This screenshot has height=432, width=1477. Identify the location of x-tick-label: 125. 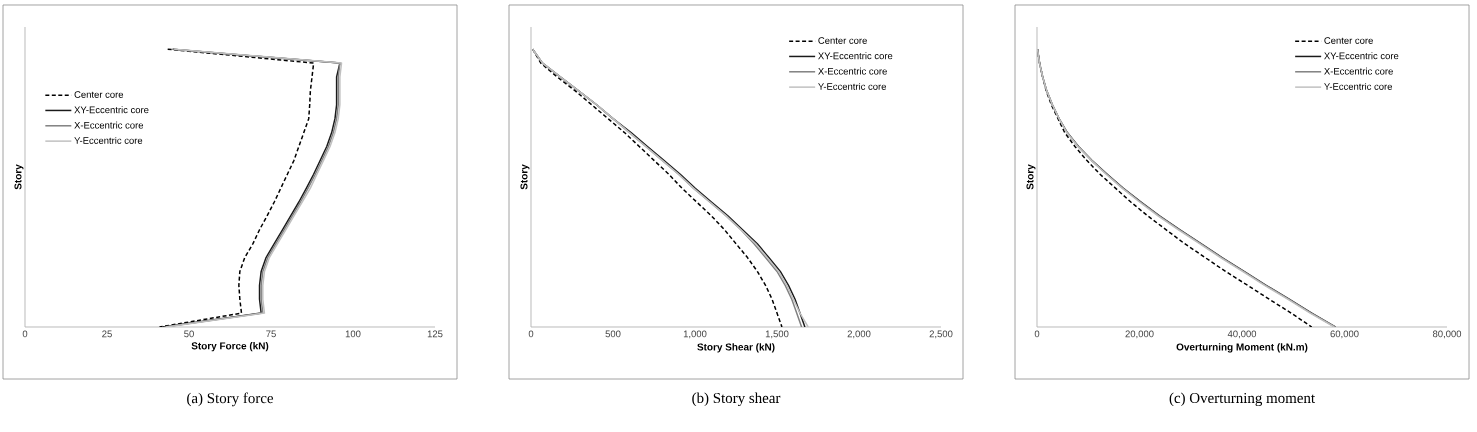
(435, 334).